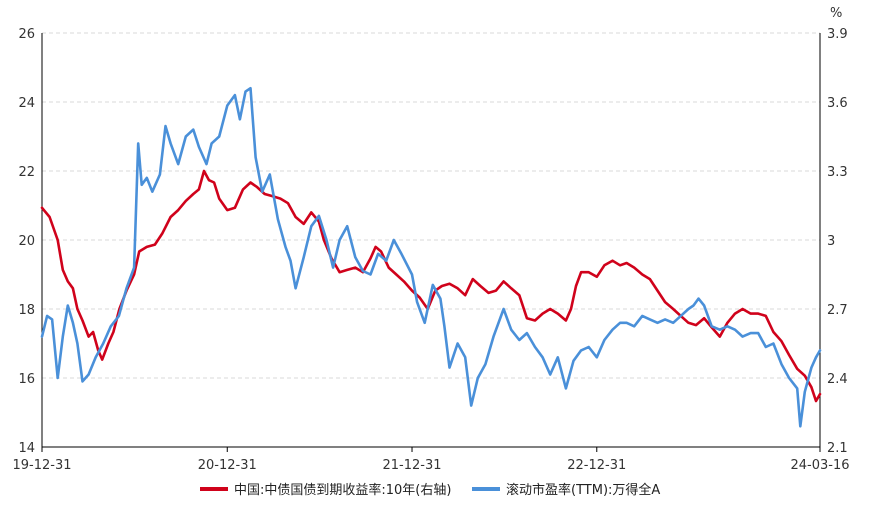 The height and width of the screenshot is (510, 885). What do you see at coordinates (837, 379) in the screenshot?
I see `y-right-tick-label: 2.4` at bounding box center [837, 379].